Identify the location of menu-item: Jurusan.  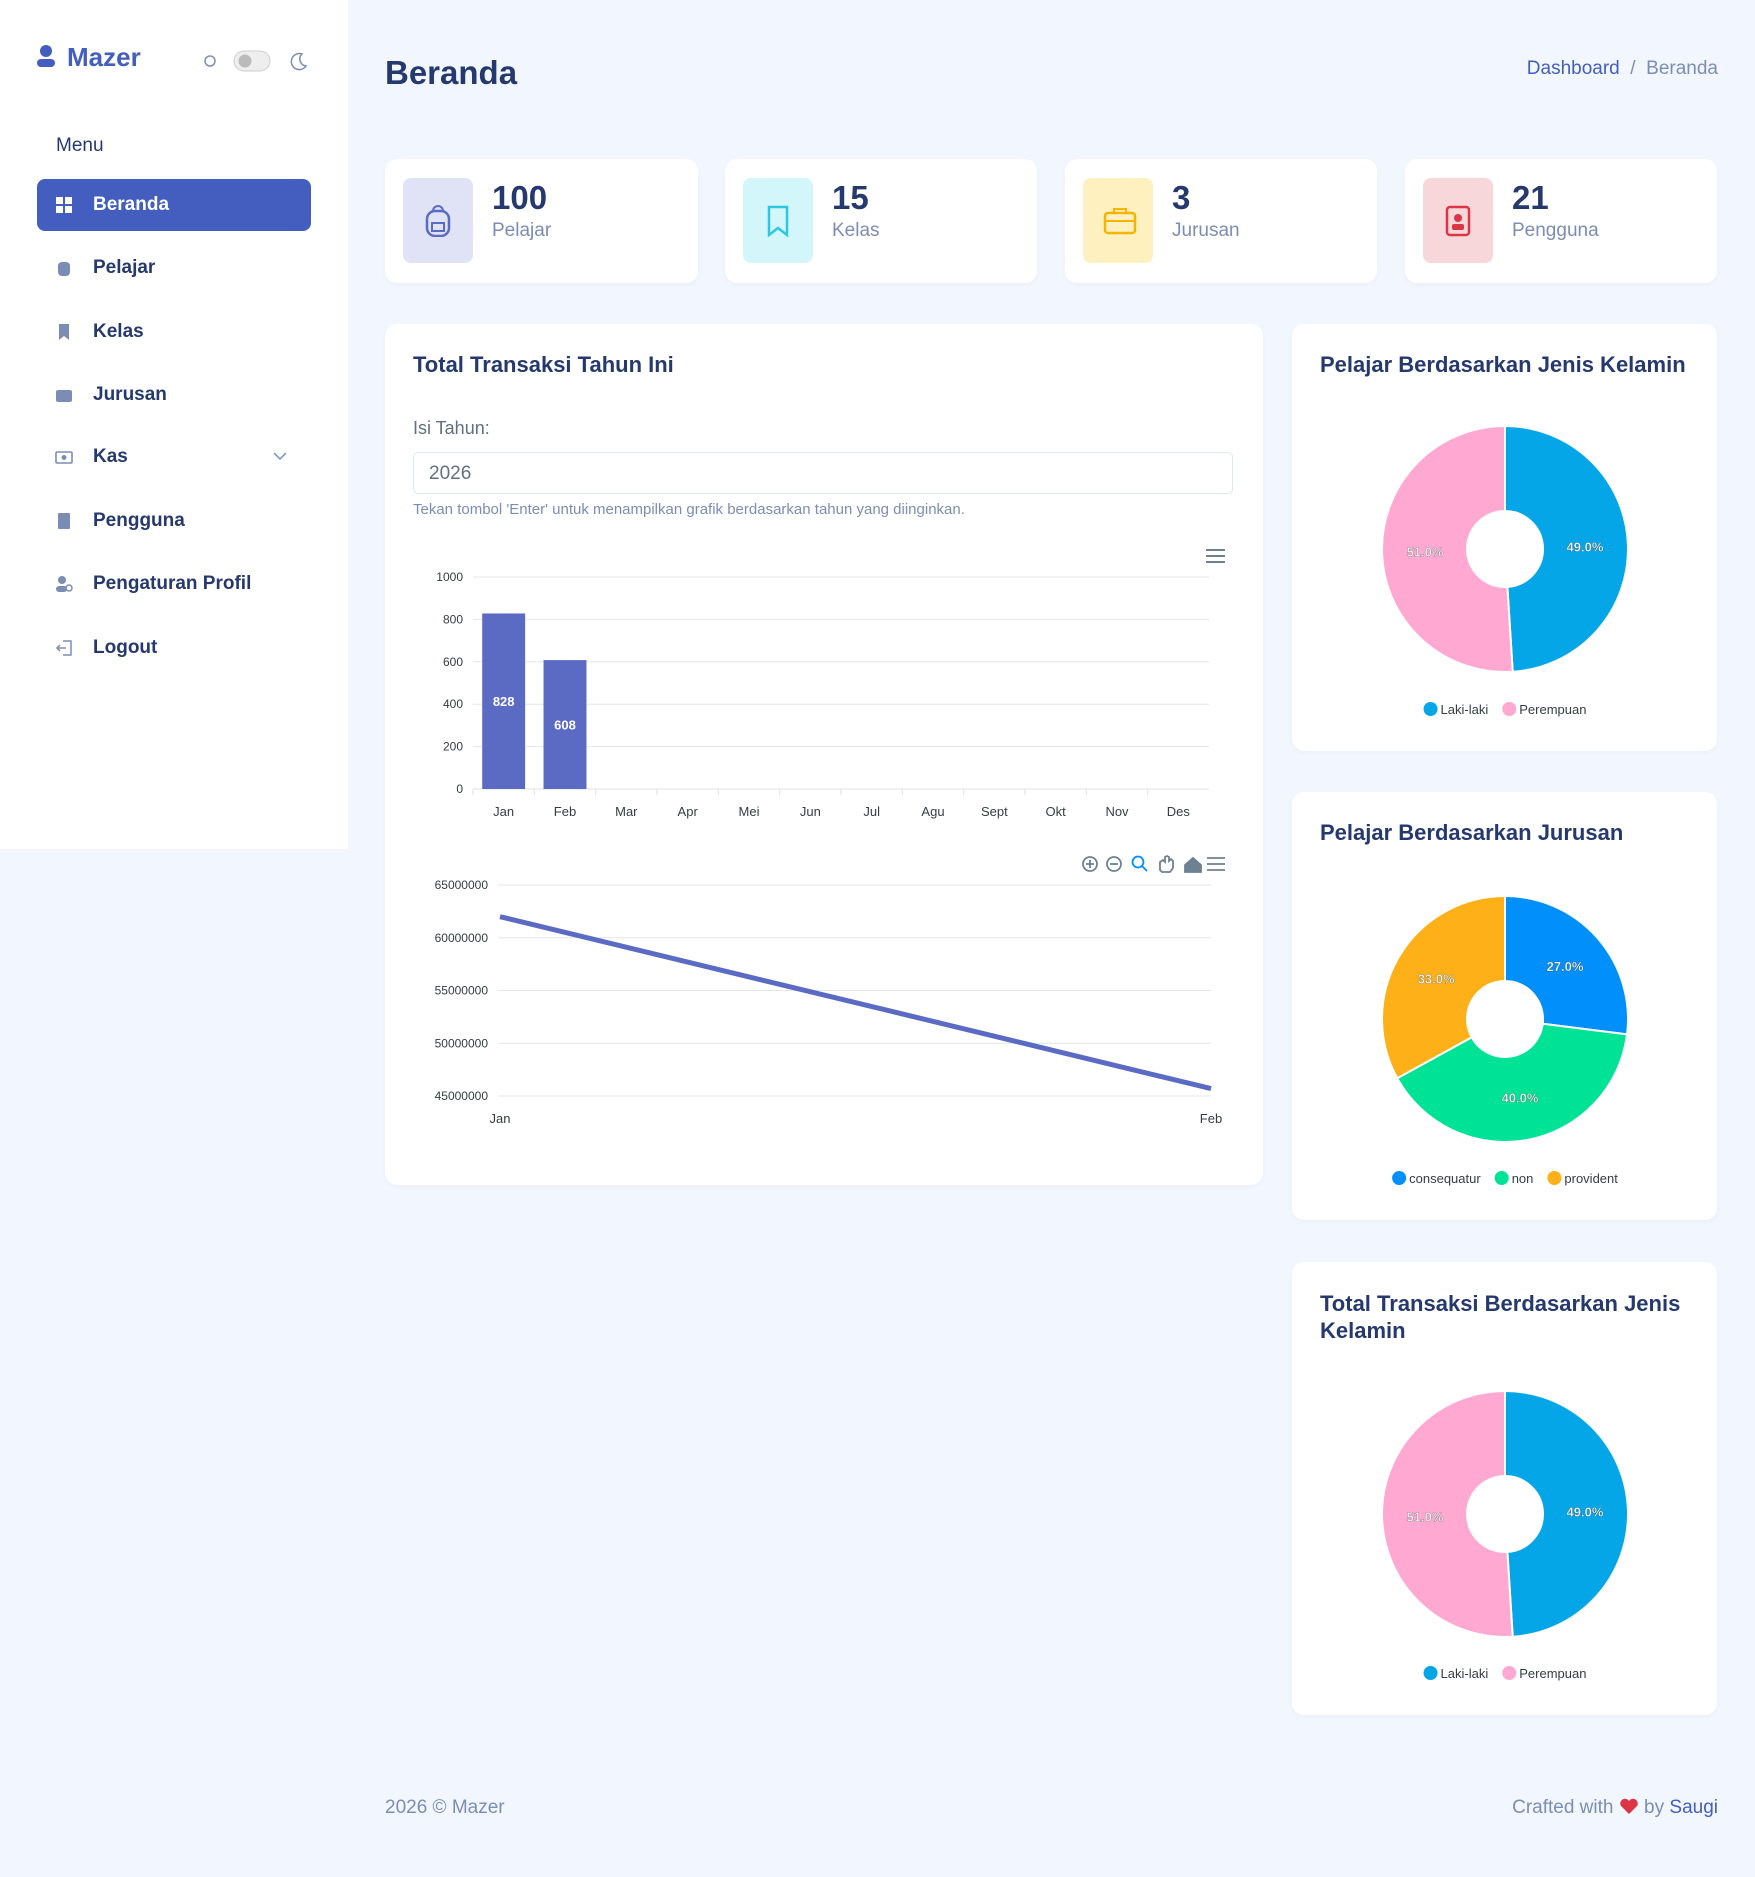
(174, 395).